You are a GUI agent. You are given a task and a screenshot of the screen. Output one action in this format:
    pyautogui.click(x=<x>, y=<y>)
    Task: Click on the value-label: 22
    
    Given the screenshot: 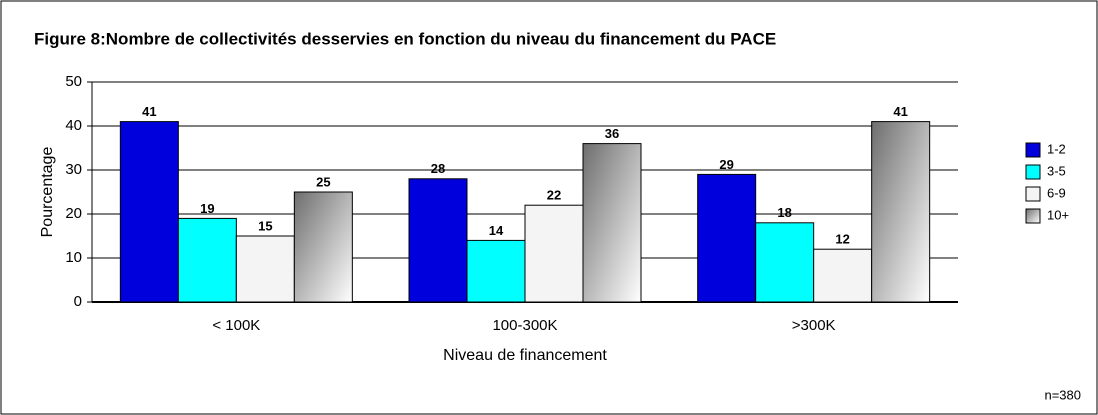 What is the action you would take?
    pyautogui.click(x=554, y=195)
    